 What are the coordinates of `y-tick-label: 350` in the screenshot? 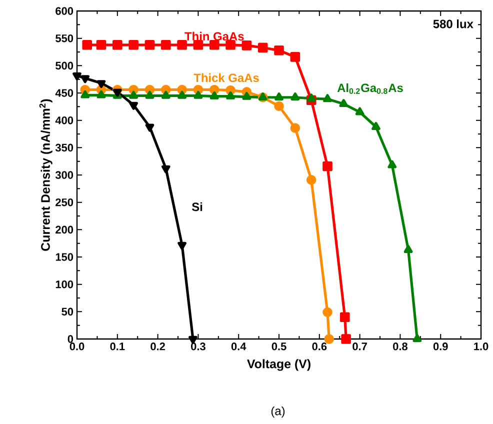 It's located at (64, 148).